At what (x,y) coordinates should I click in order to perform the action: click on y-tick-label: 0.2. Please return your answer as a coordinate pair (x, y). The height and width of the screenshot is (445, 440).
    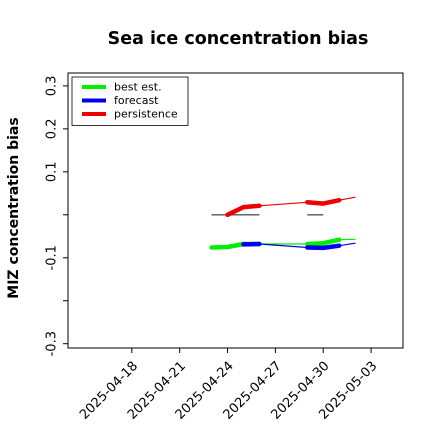
    Looking at the image, I should click on (52, 129).